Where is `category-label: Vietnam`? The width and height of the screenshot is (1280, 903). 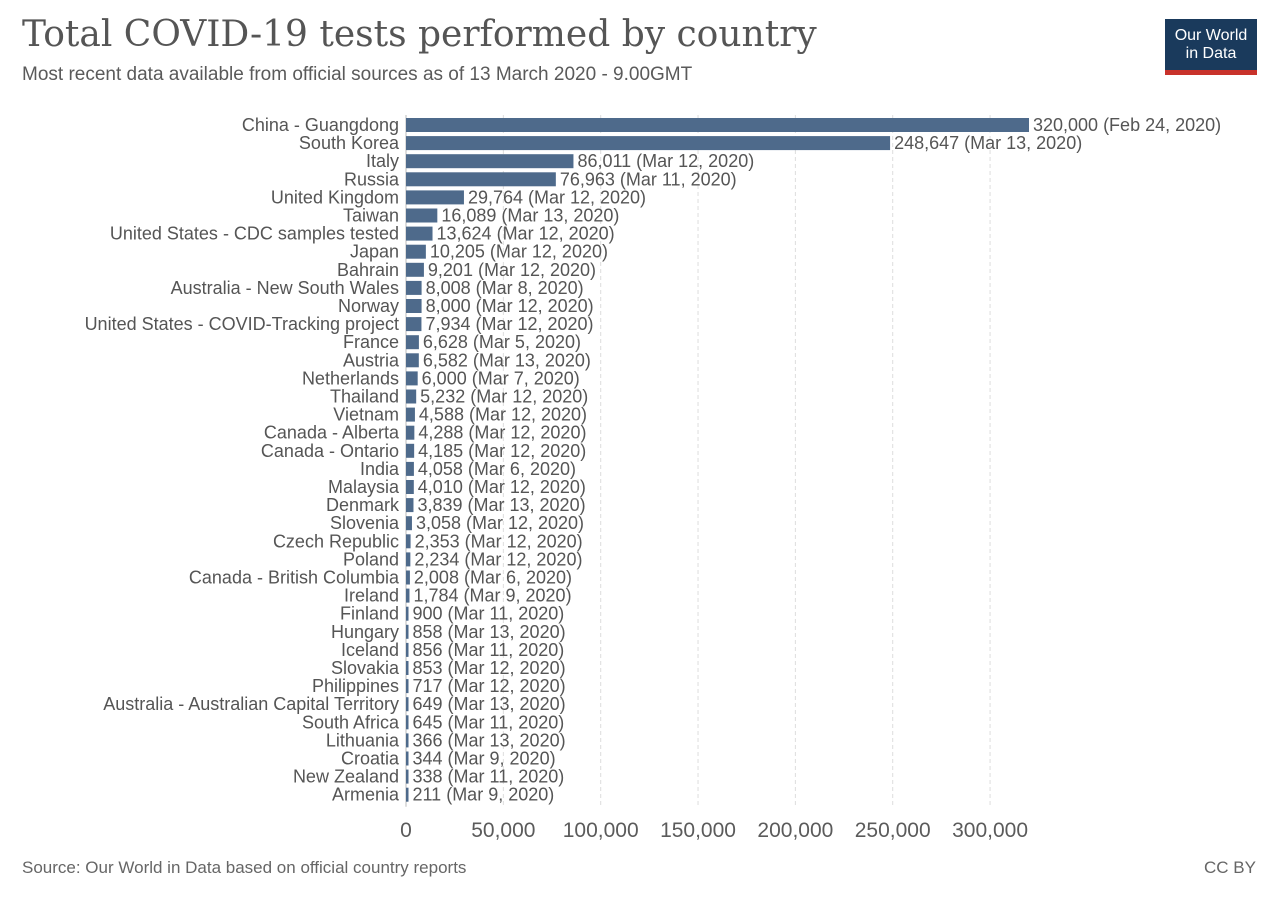 category-label: Vietnam is located at coordinates (366, 415).